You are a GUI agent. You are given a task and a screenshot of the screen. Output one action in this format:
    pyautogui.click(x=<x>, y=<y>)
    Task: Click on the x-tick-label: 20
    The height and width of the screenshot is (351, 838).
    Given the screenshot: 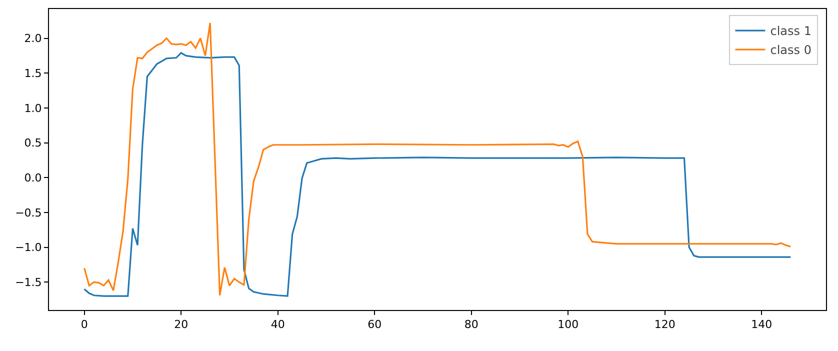 What is the action you would take?
    pyautogui.click(x=181, y=325)
    